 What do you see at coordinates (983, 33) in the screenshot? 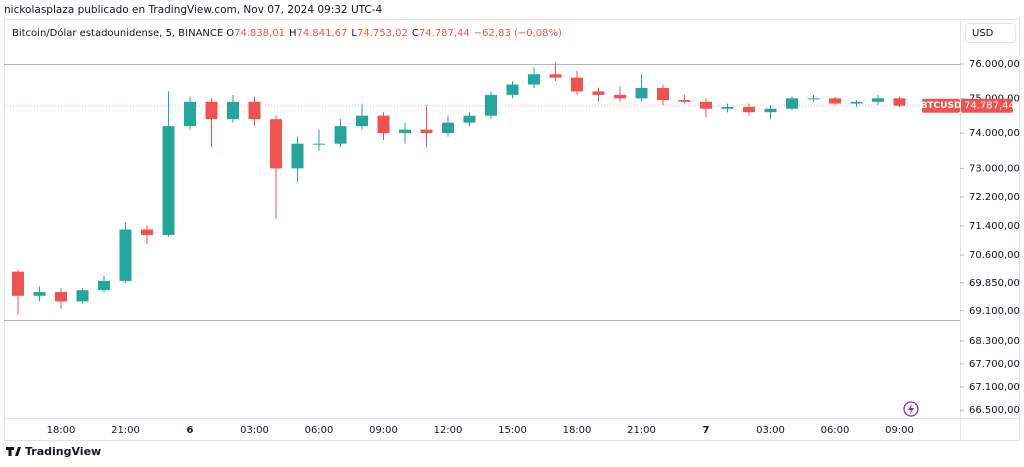
I see `currency: USD` at bounding box center [983, 33].